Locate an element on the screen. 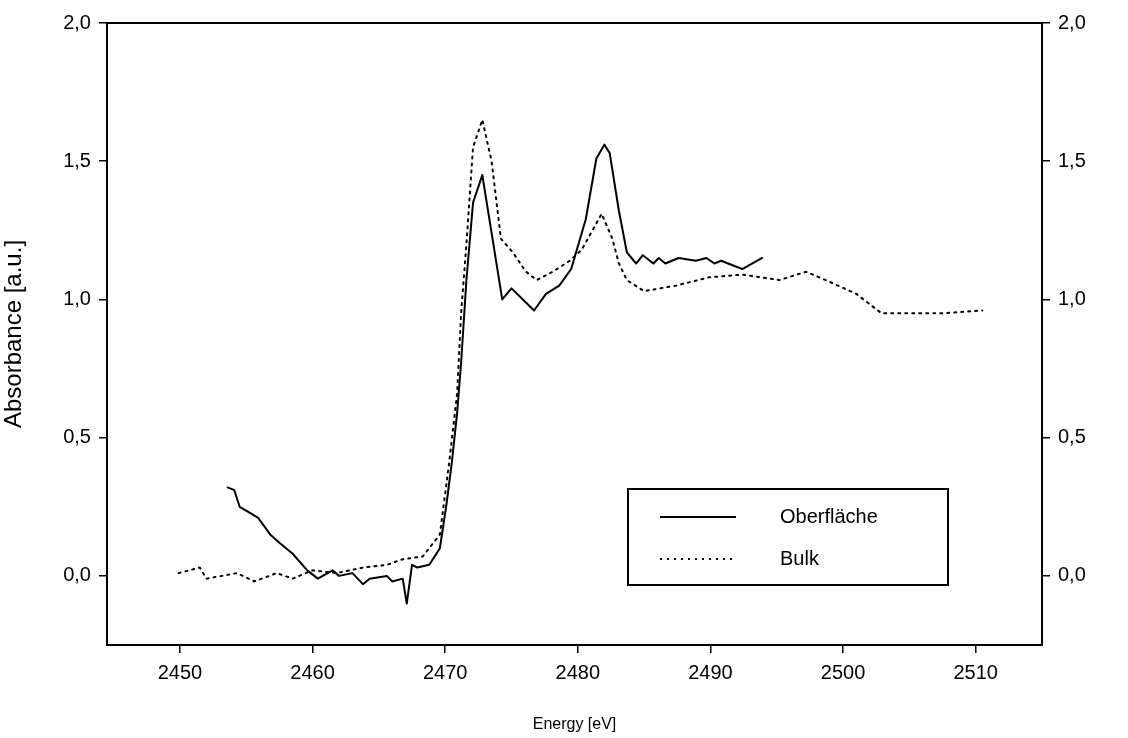  legend-label: Bulk is located at coordinates (800, 557).